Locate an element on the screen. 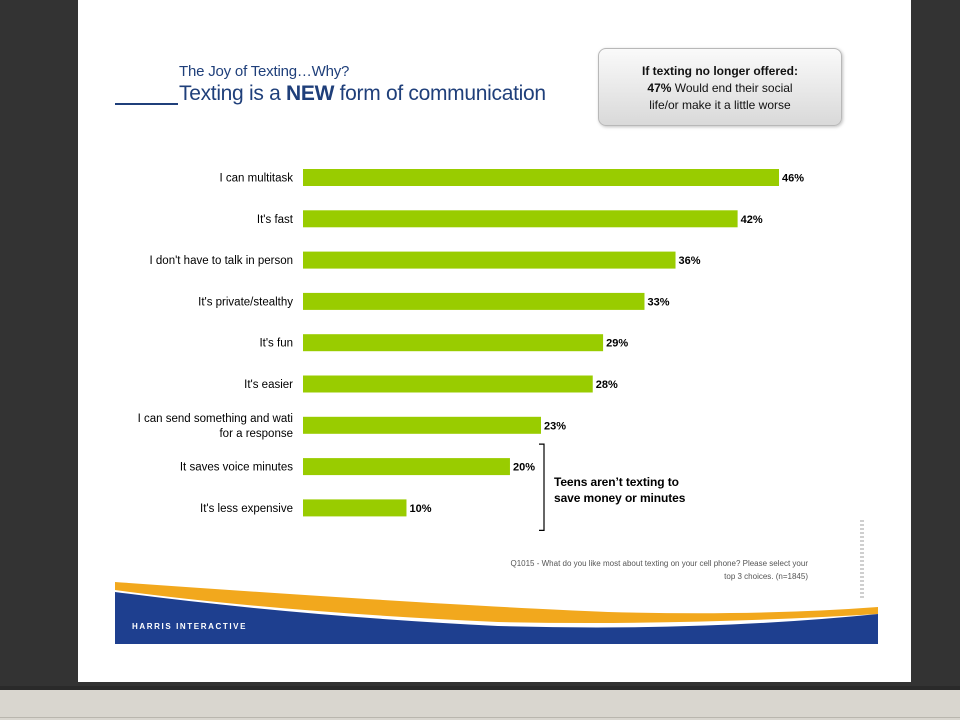 Image resolution: width=960 pixels, height=720 pixels. bar-value-label: 29% is located at coordinates (617, 344).